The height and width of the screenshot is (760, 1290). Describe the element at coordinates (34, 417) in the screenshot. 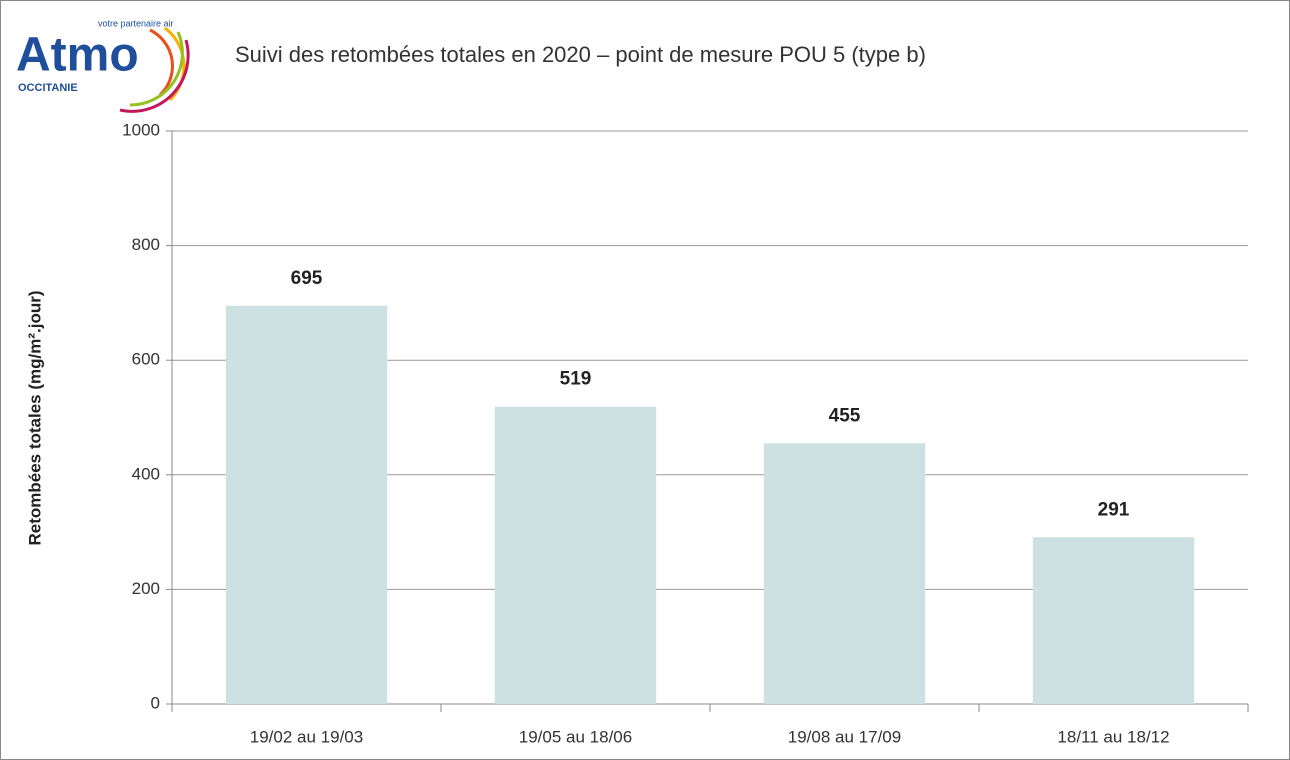

I see `y-axis-label: Retombées totales (mg/m².jour)` at that location.